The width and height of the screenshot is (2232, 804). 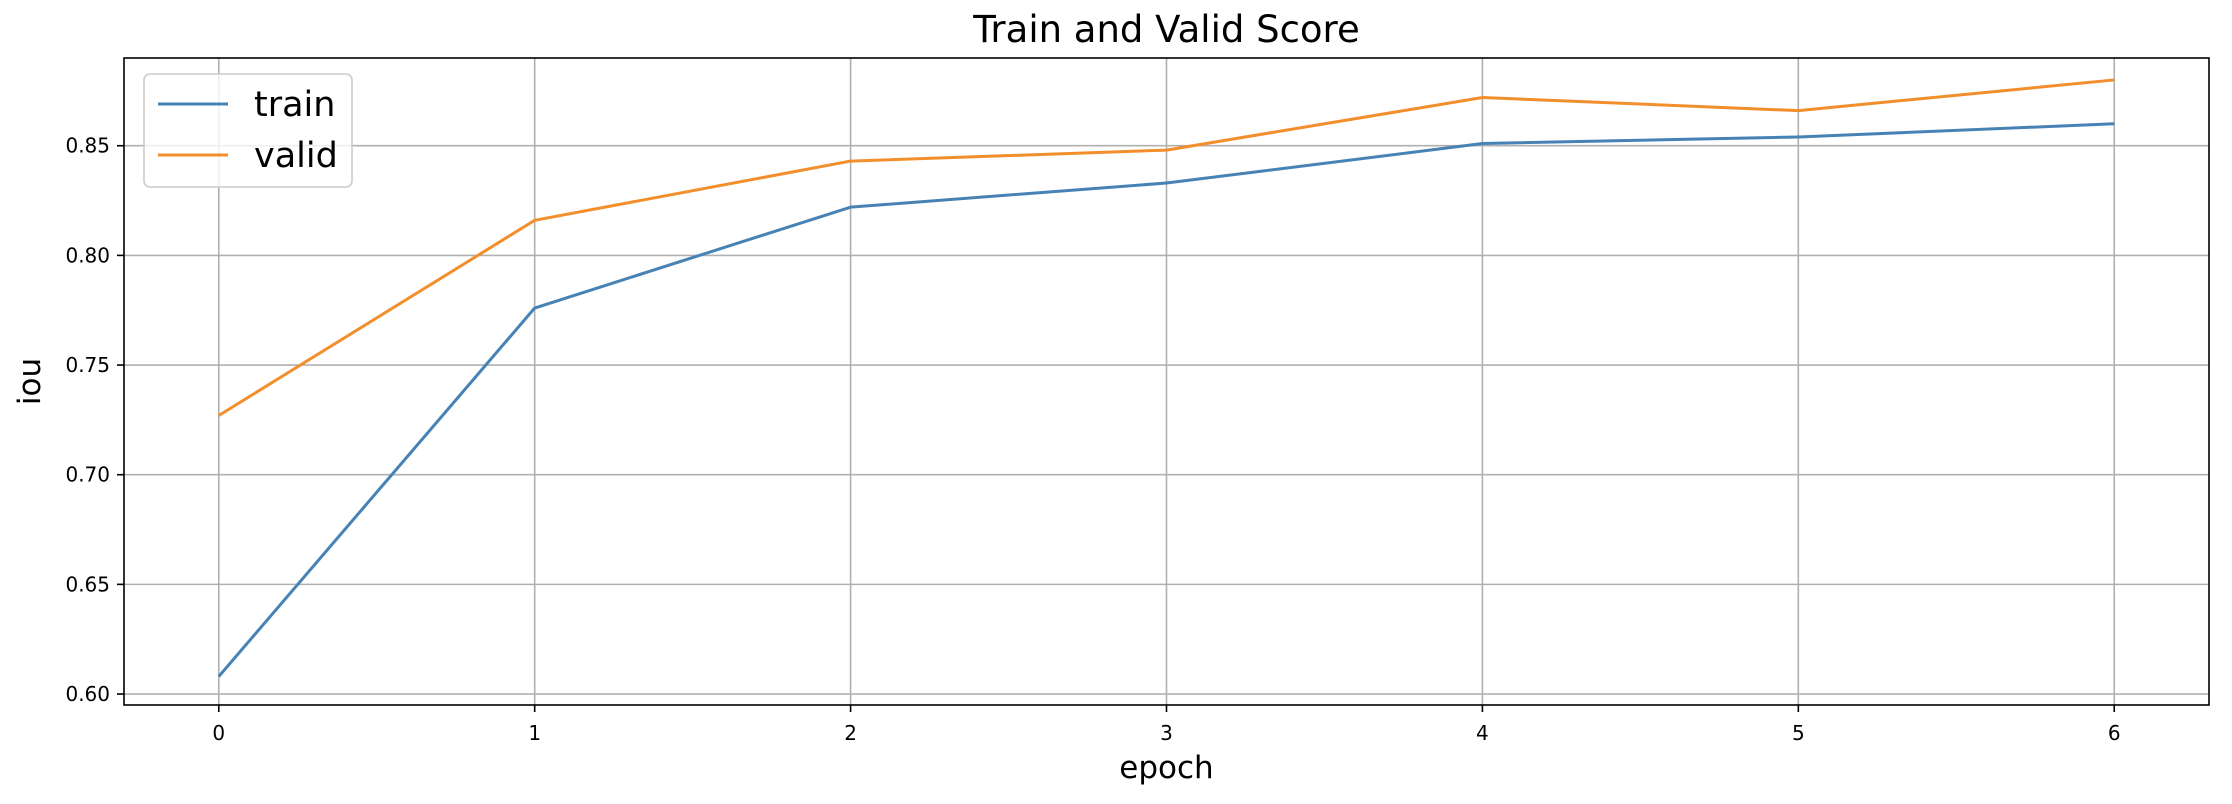 I want to click on legend-box, so click(x=248, y=130).